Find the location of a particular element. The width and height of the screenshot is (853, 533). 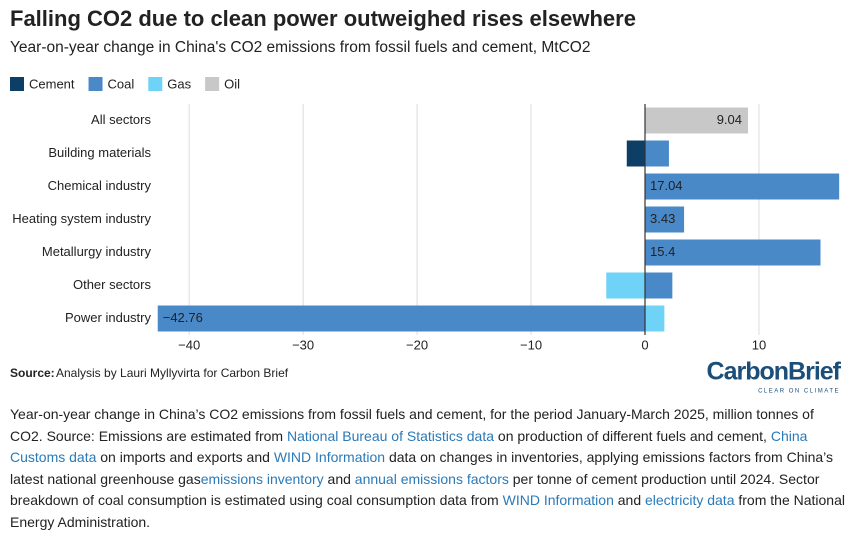

text: on imports and exports and is located at coordinates (185, 457).